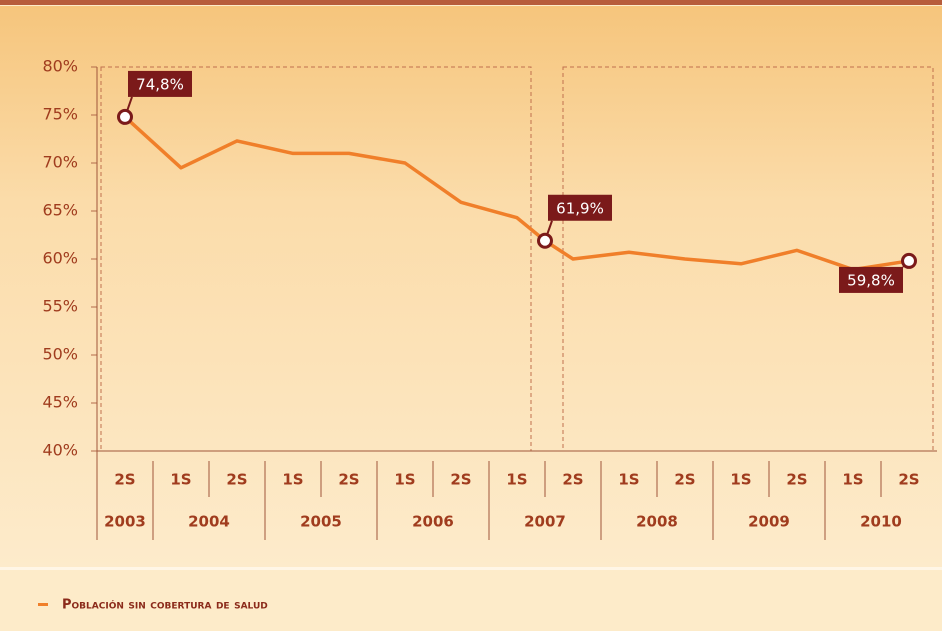 This screenshot has width=942, height=631. Describe the element at coordinates (60, 162) in the screenshot. I see `y-tick-label: 70%` at that location.